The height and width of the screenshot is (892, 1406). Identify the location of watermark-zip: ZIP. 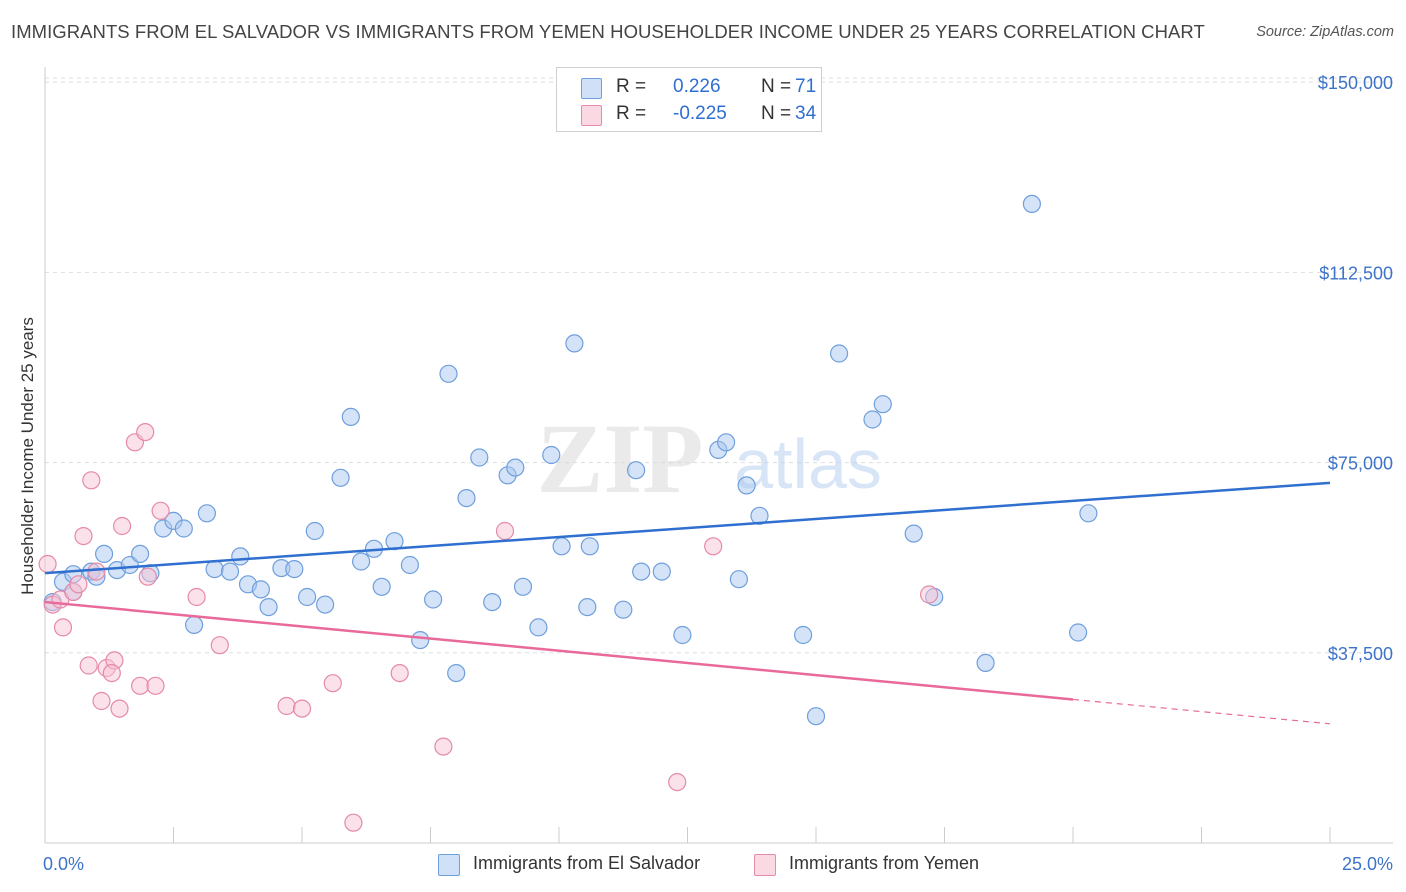
(620, 458).